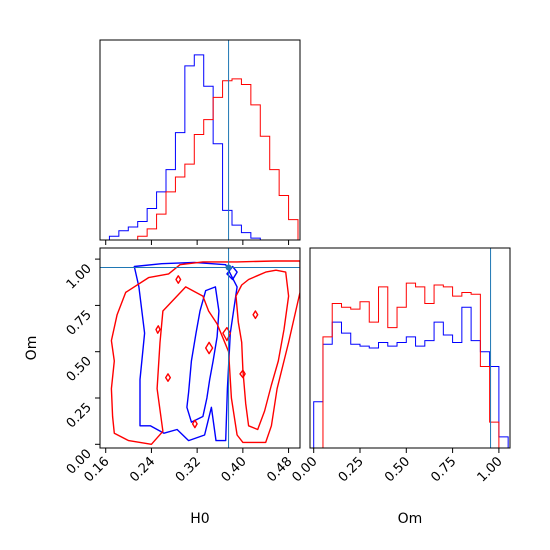 The width and height of the screenshot is (550, 550). What do you see at coordinates (188, 469) in the screenshot?
I see `h0-tick-label-2: 0.32` at bounding box center [188, 469].